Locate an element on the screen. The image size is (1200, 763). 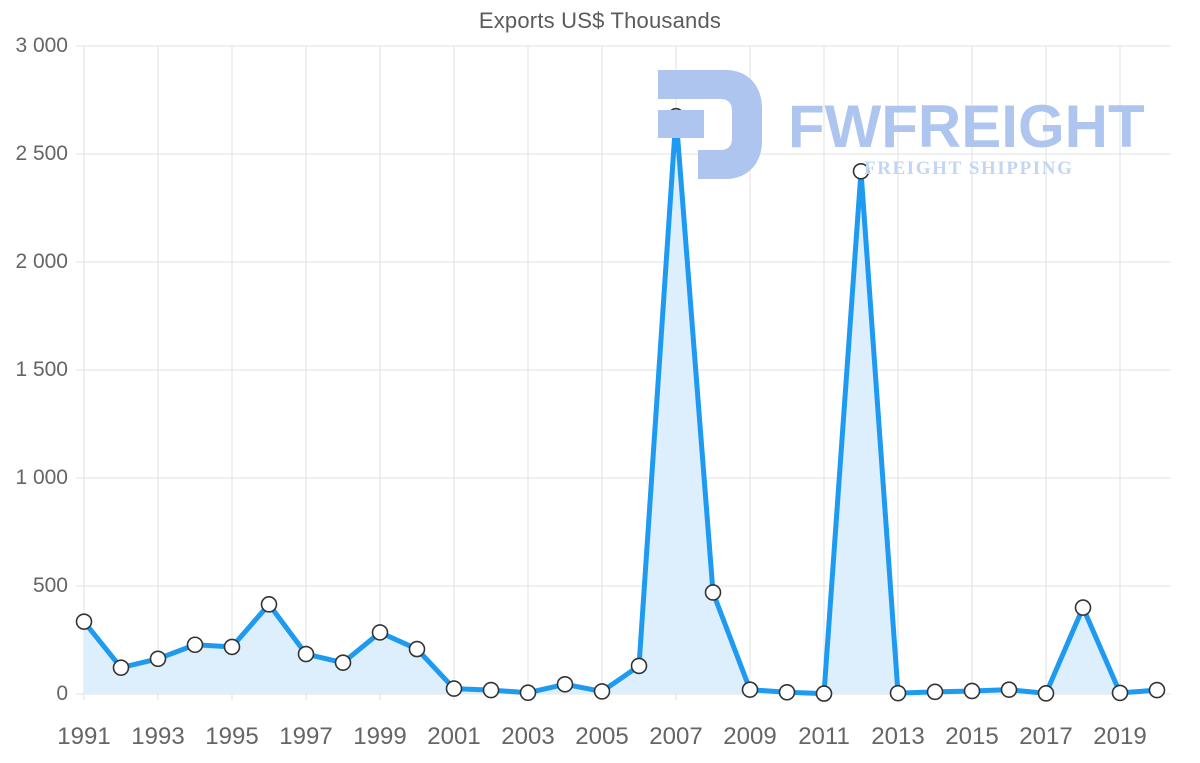
y-axis-tick-label: 500 is located at coordinates (50, 585).